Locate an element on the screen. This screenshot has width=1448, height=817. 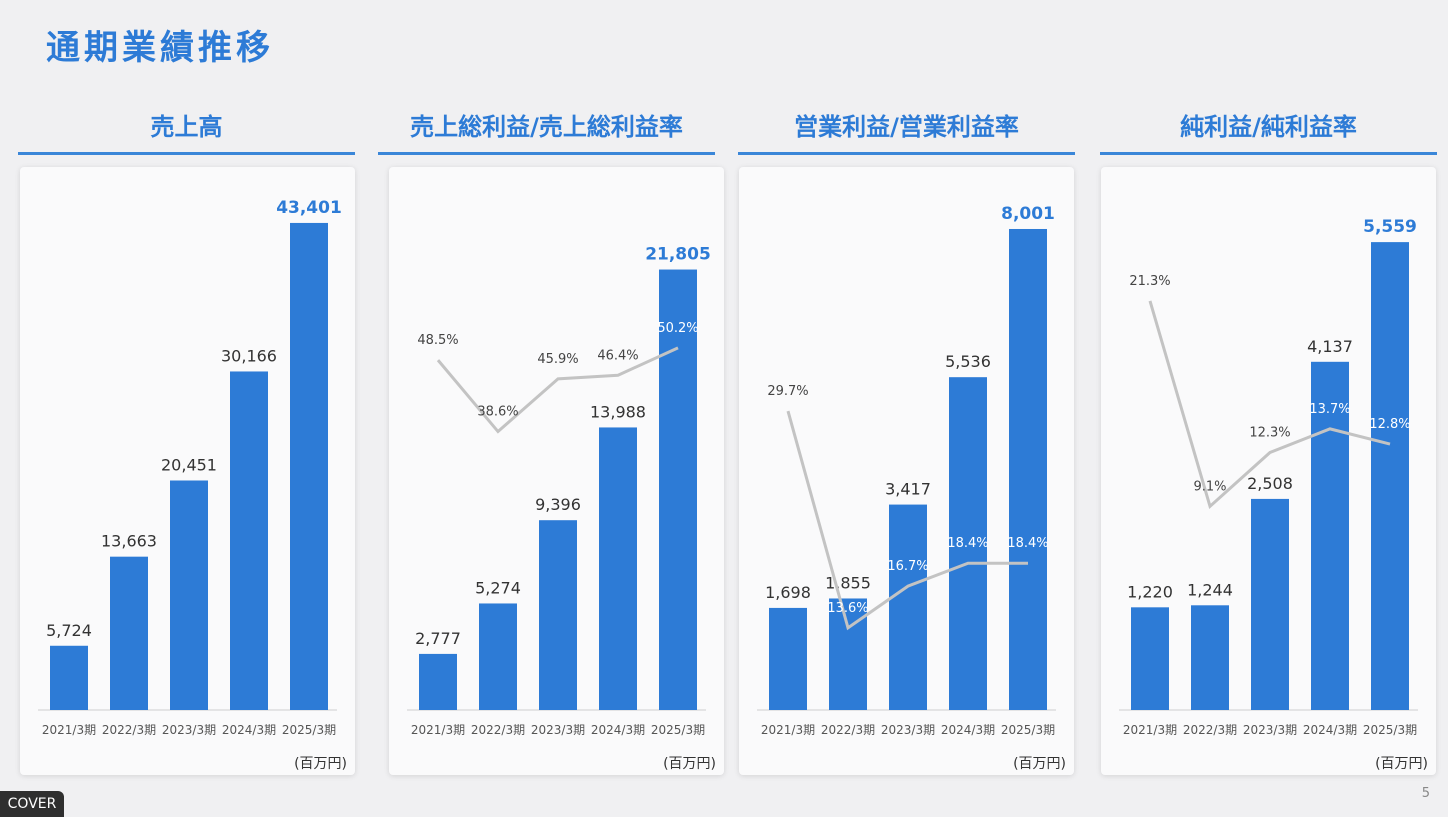
section-title-operating-profit: 営業利益/営業利益率 is located at coordinates (906, 131).